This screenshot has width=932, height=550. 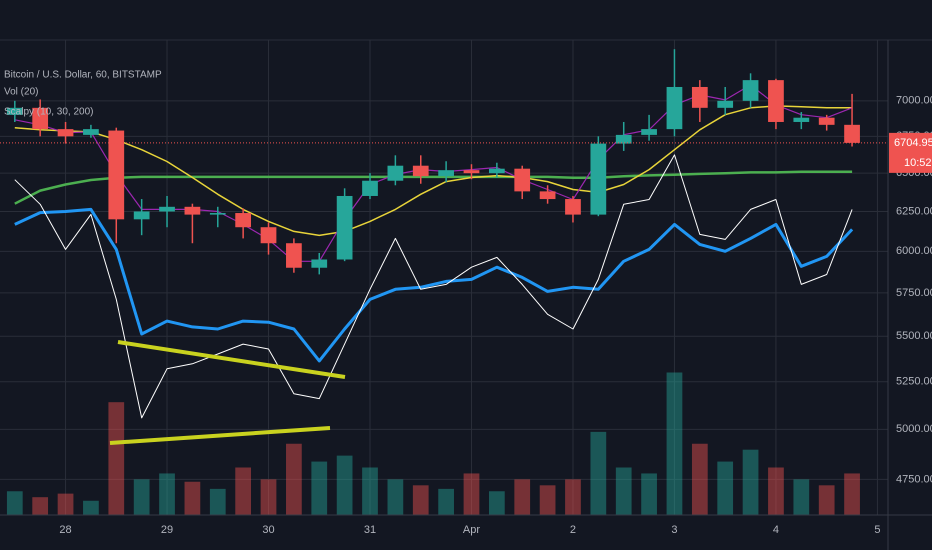 I want to click on countdown-label: 10:52, so click(x=918, y=163).